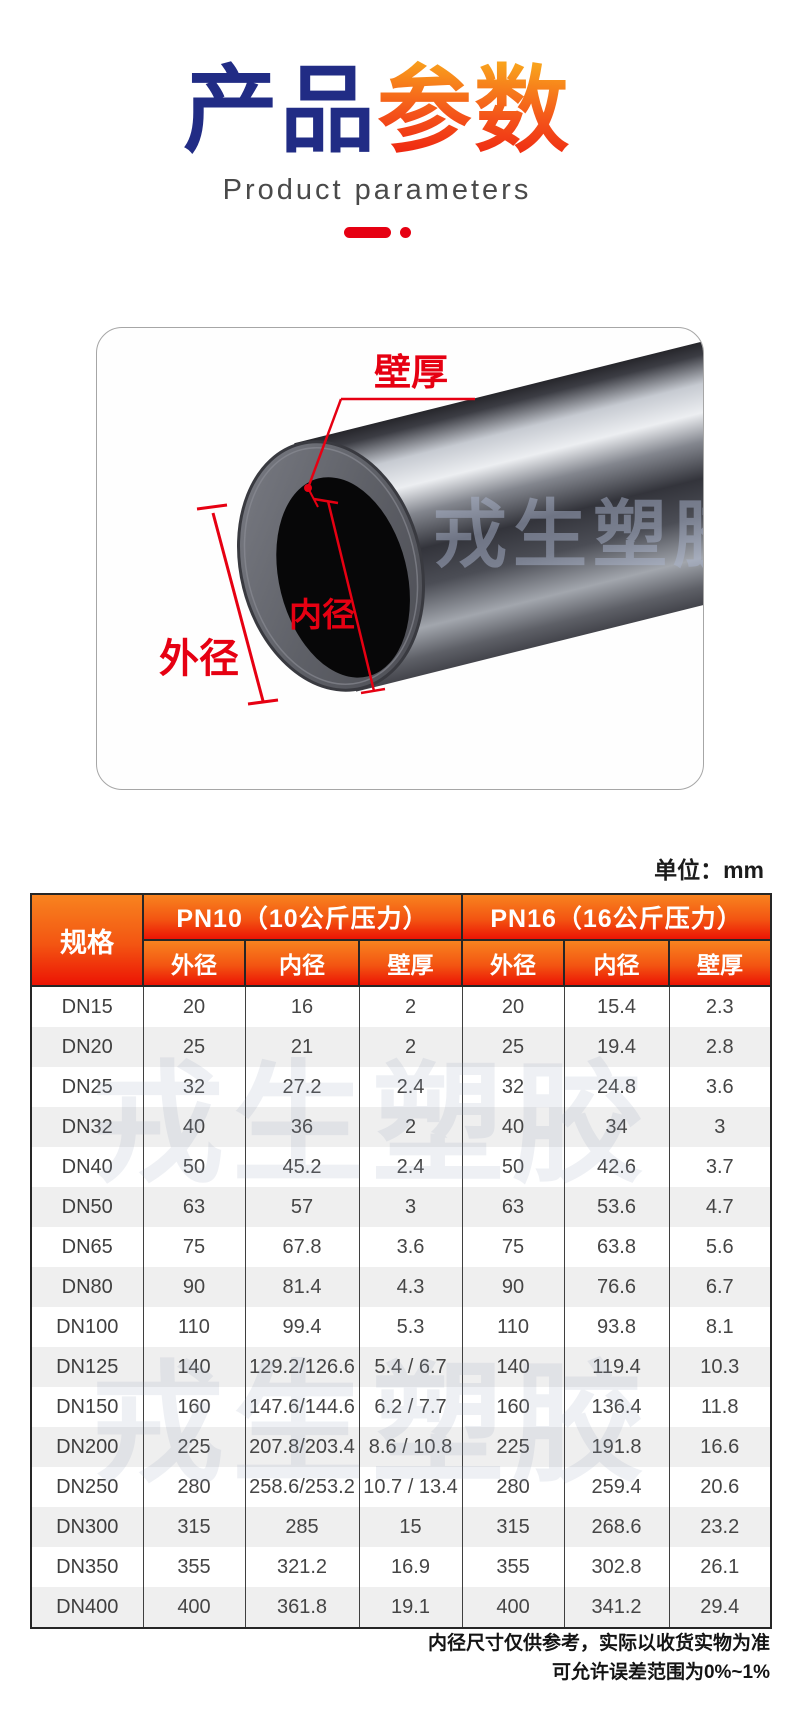  I want to click on value-cell: 19.4, so click(616, 1047).